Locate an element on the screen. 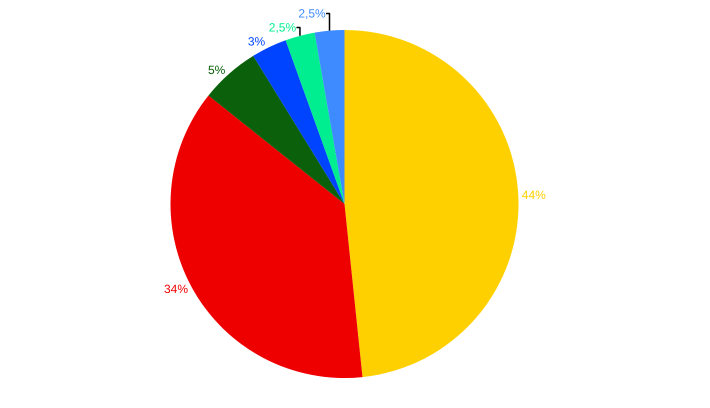 This screenshot has height=408, width=710. data-label: 34% is located at coordinates (176, 289).